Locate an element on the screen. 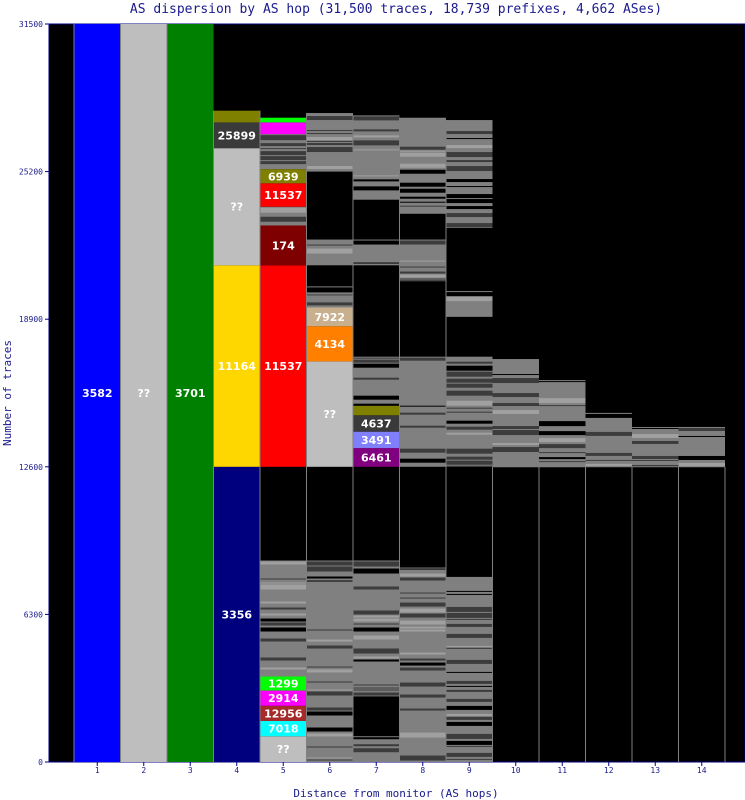 This screenshot has width=745, height=800. x-tick-label: 10 is located at coordinates (516, 770).